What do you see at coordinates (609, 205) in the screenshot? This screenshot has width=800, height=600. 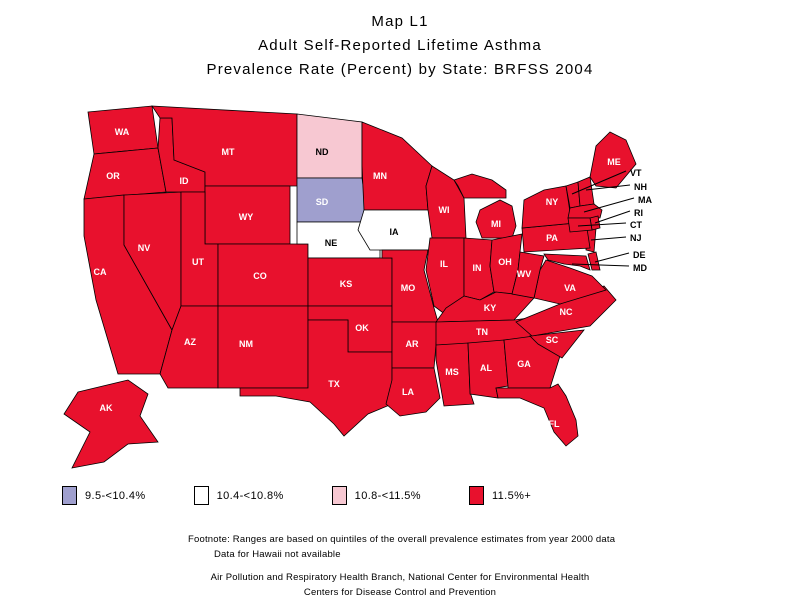 I see `leader-line-MA` at bounding box center [609, 205].